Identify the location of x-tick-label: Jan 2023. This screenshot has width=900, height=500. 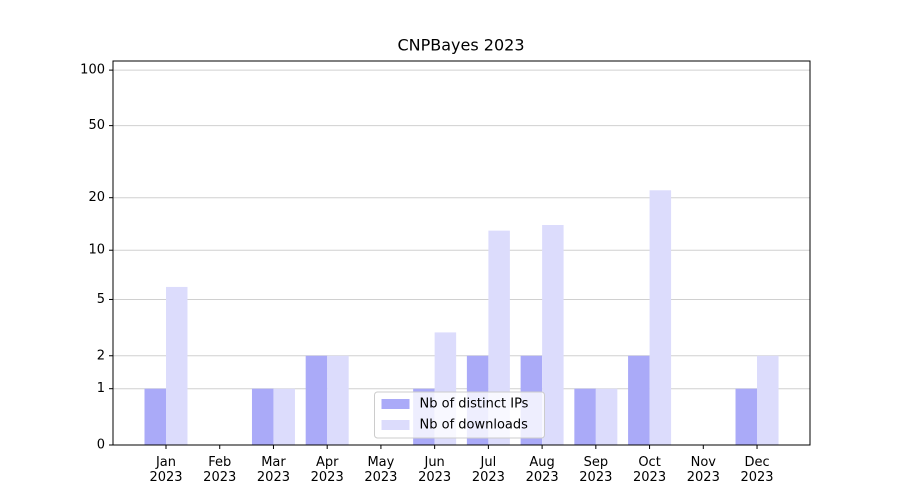
(165, 470).